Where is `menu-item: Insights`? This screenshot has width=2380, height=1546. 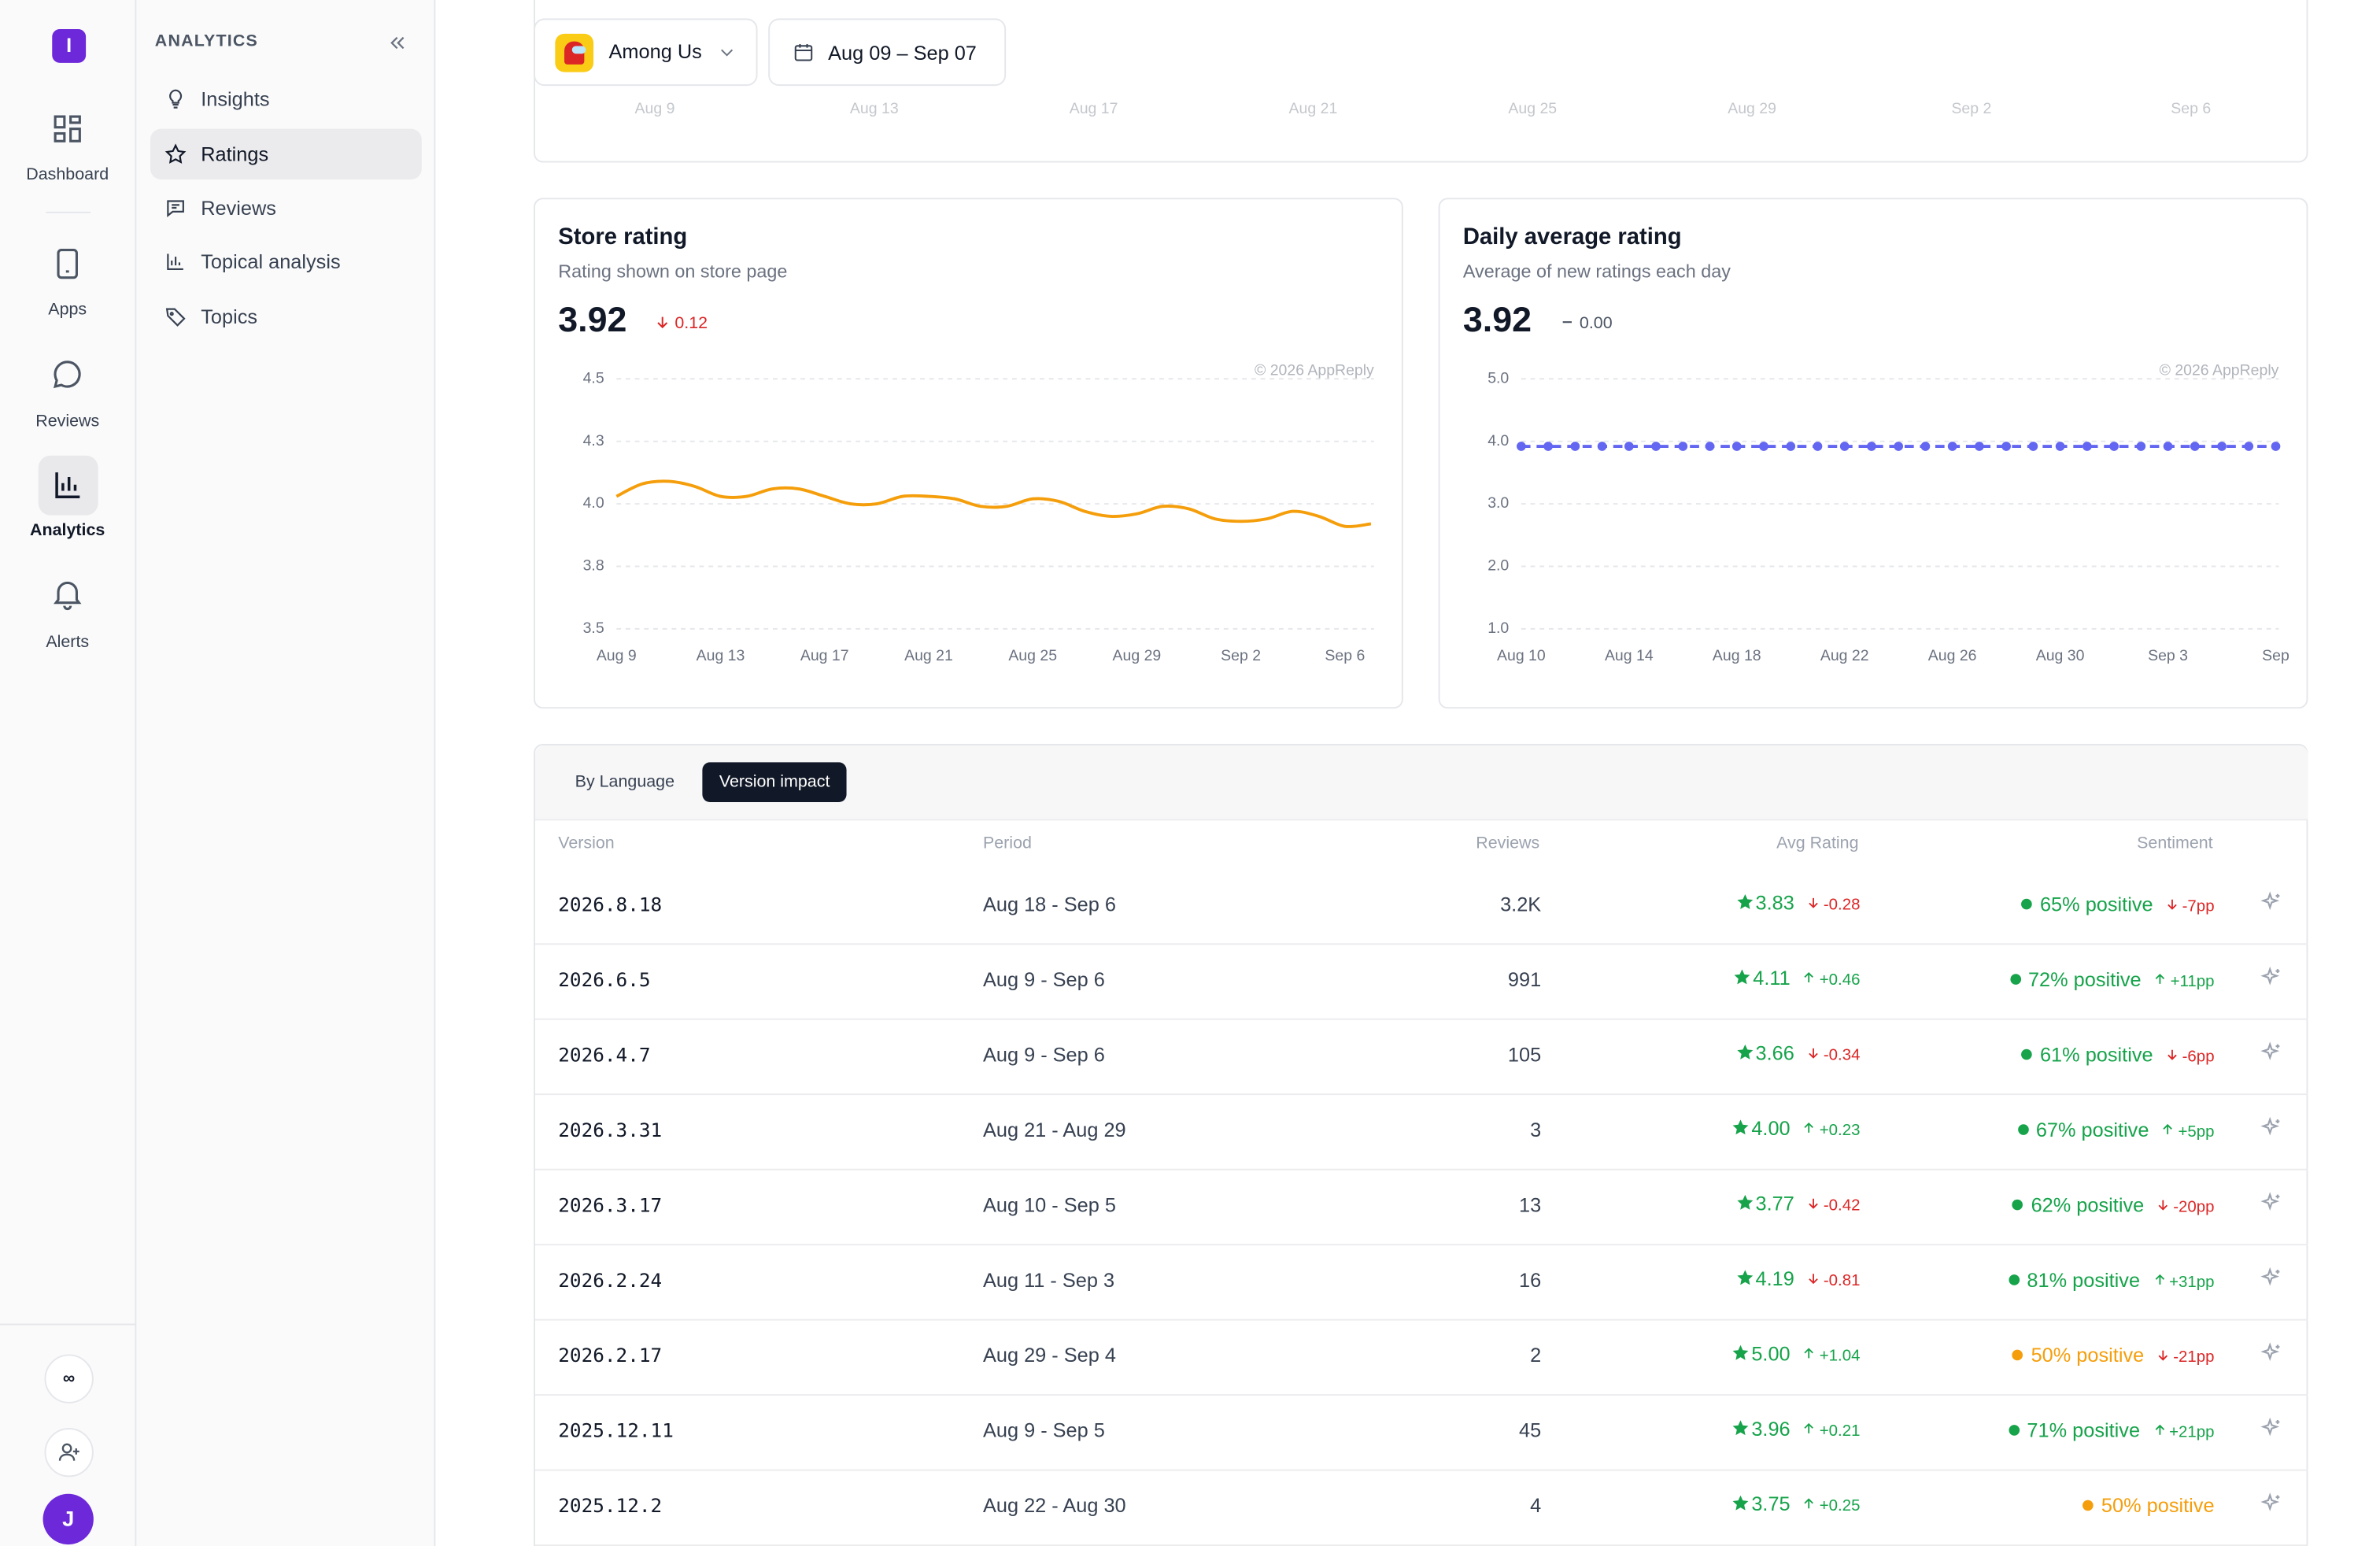
menu-item: Insights is located at coordinates (286, 99).